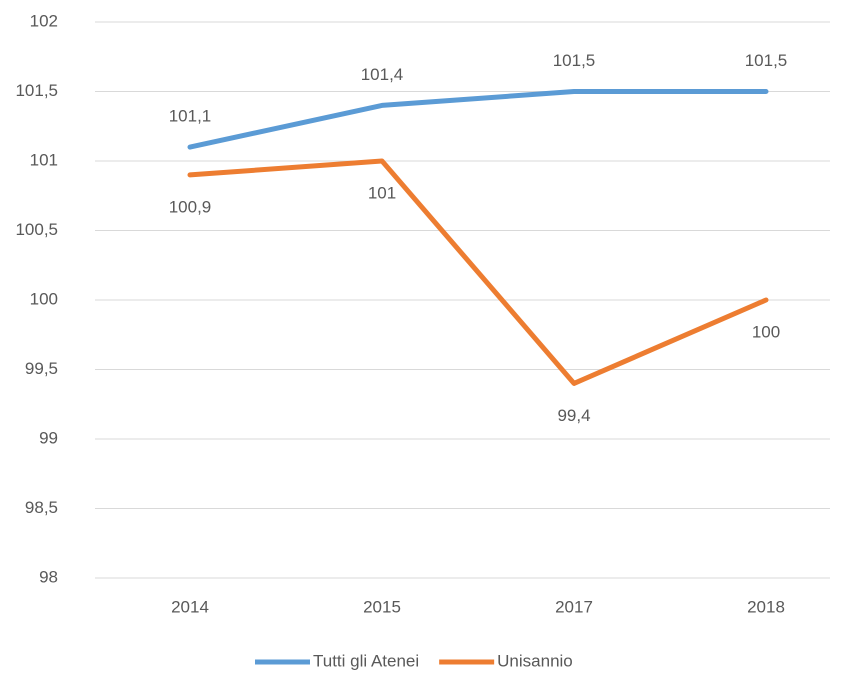 The image size is (851, 675). Describe the element at coordinates (573, 415) in the screenshot. I see `data-label: 99,4` at that location.